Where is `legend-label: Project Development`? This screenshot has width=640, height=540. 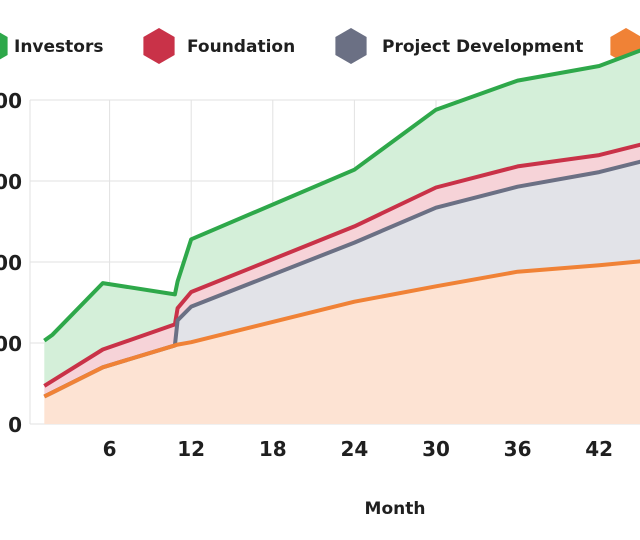 legend-label: Project Development is located at coordinates (482, 47).